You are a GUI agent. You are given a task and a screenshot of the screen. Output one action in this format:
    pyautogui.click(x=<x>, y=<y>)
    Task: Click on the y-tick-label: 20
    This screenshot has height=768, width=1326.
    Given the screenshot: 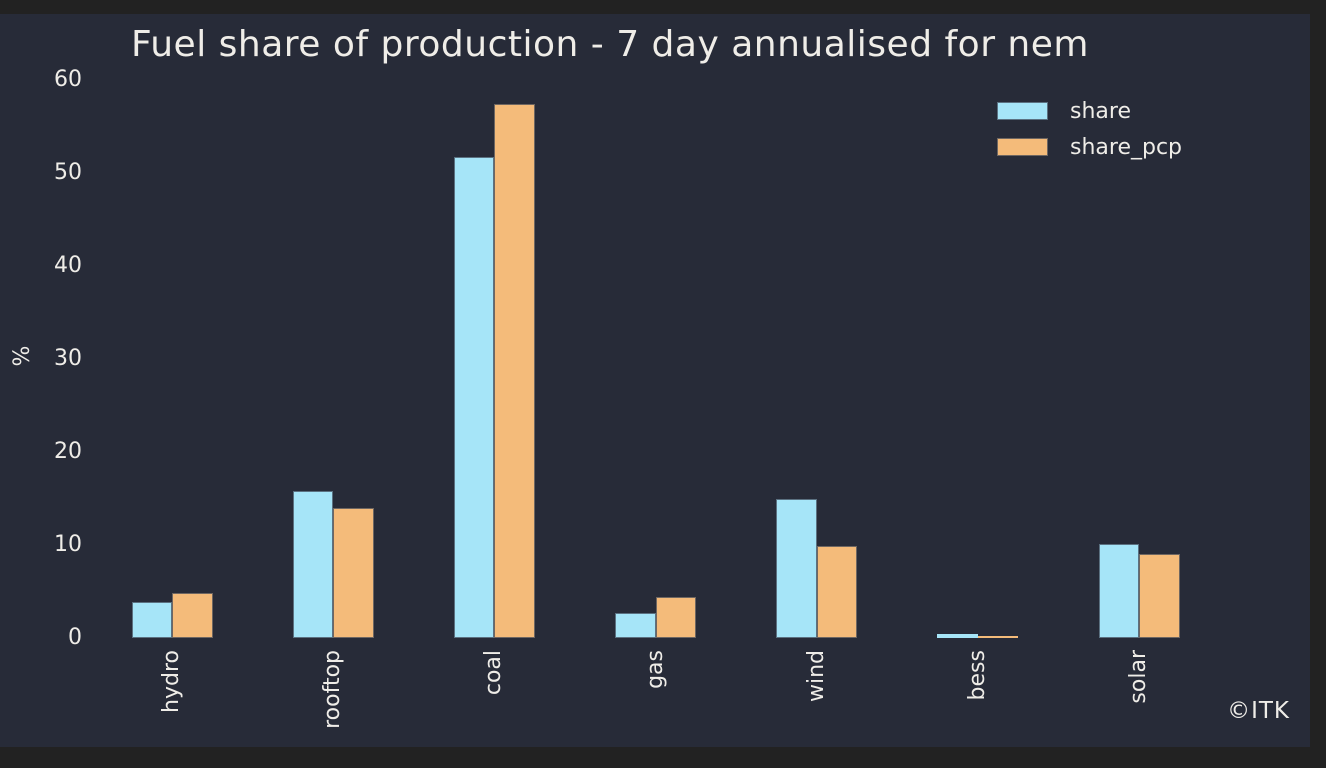 What is the action you would take?
    pyautogui.click(x=68, y=451)
    